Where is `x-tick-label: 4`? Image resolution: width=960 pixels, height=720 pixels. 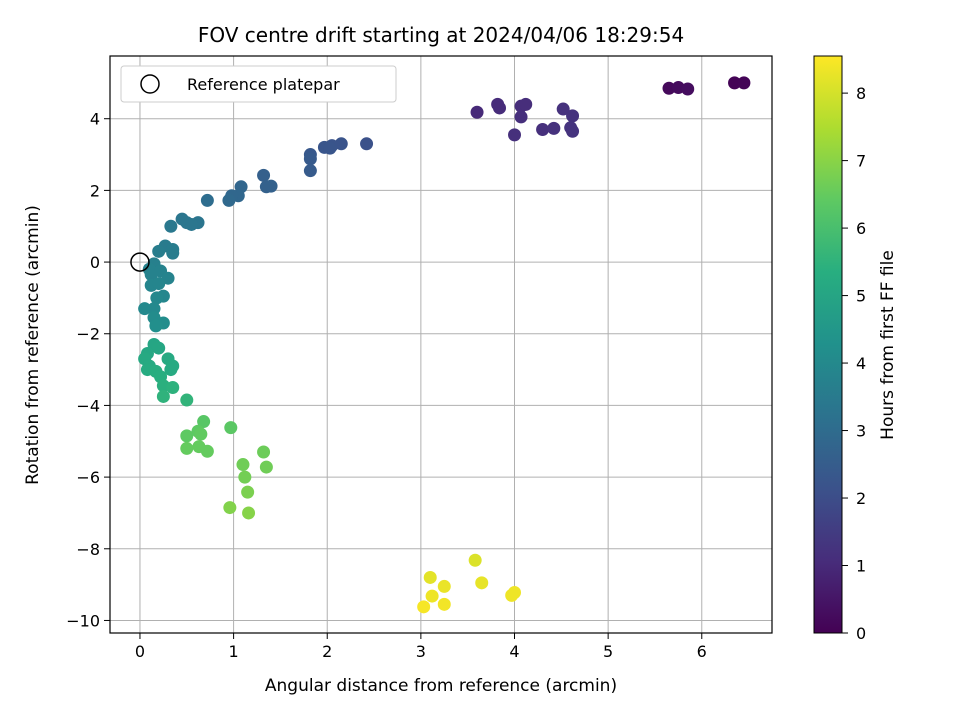 x-tick-label: 4 is located at coordinates (514, 651).